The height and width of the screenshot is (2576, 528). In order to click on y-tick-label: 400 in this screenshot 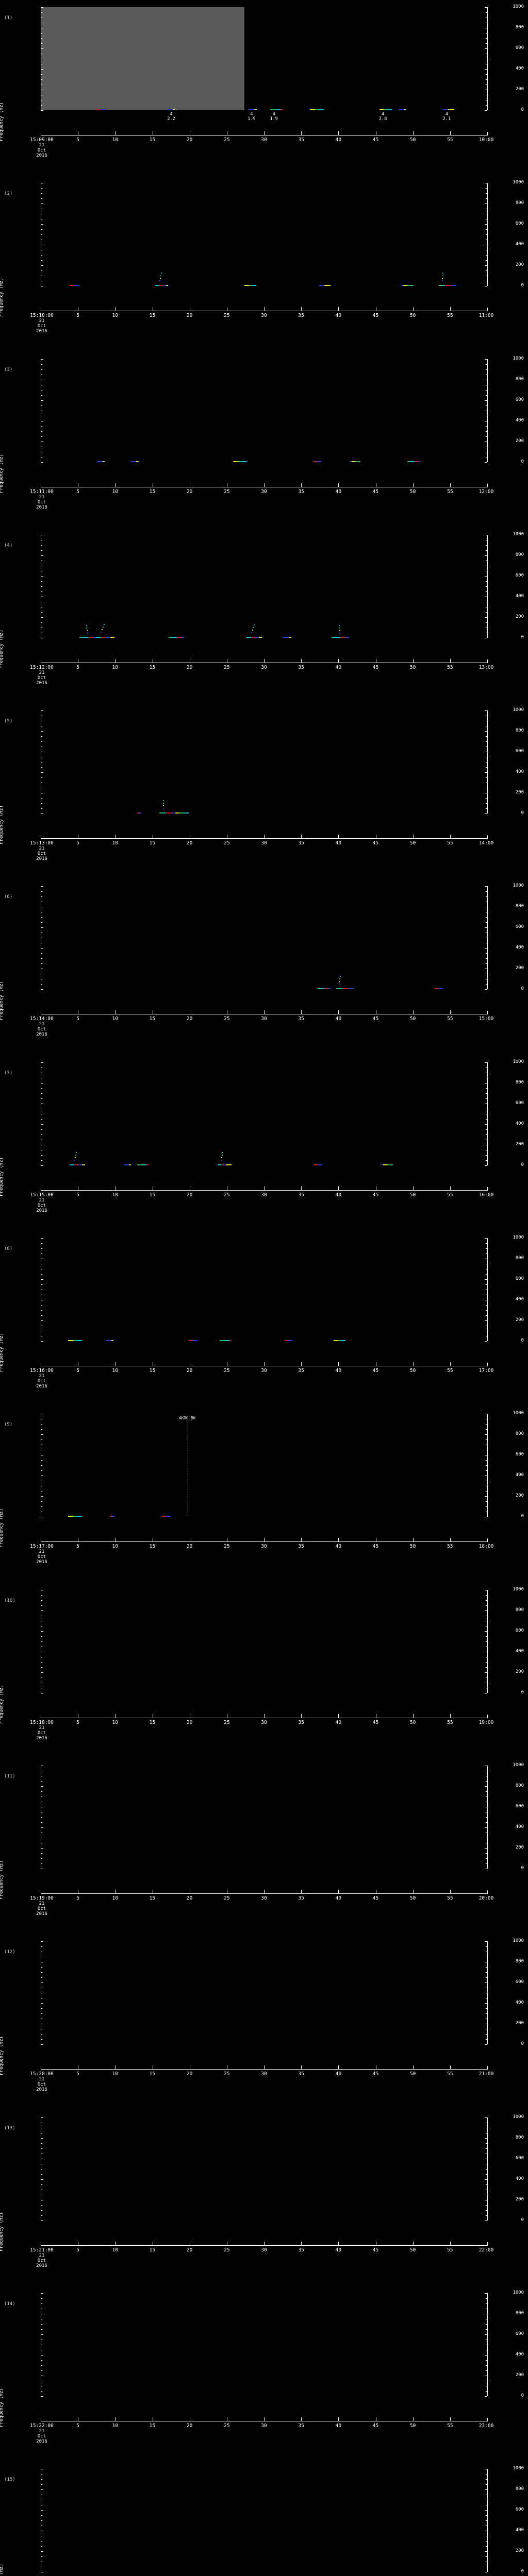, I will do `click(519, 2530)`.